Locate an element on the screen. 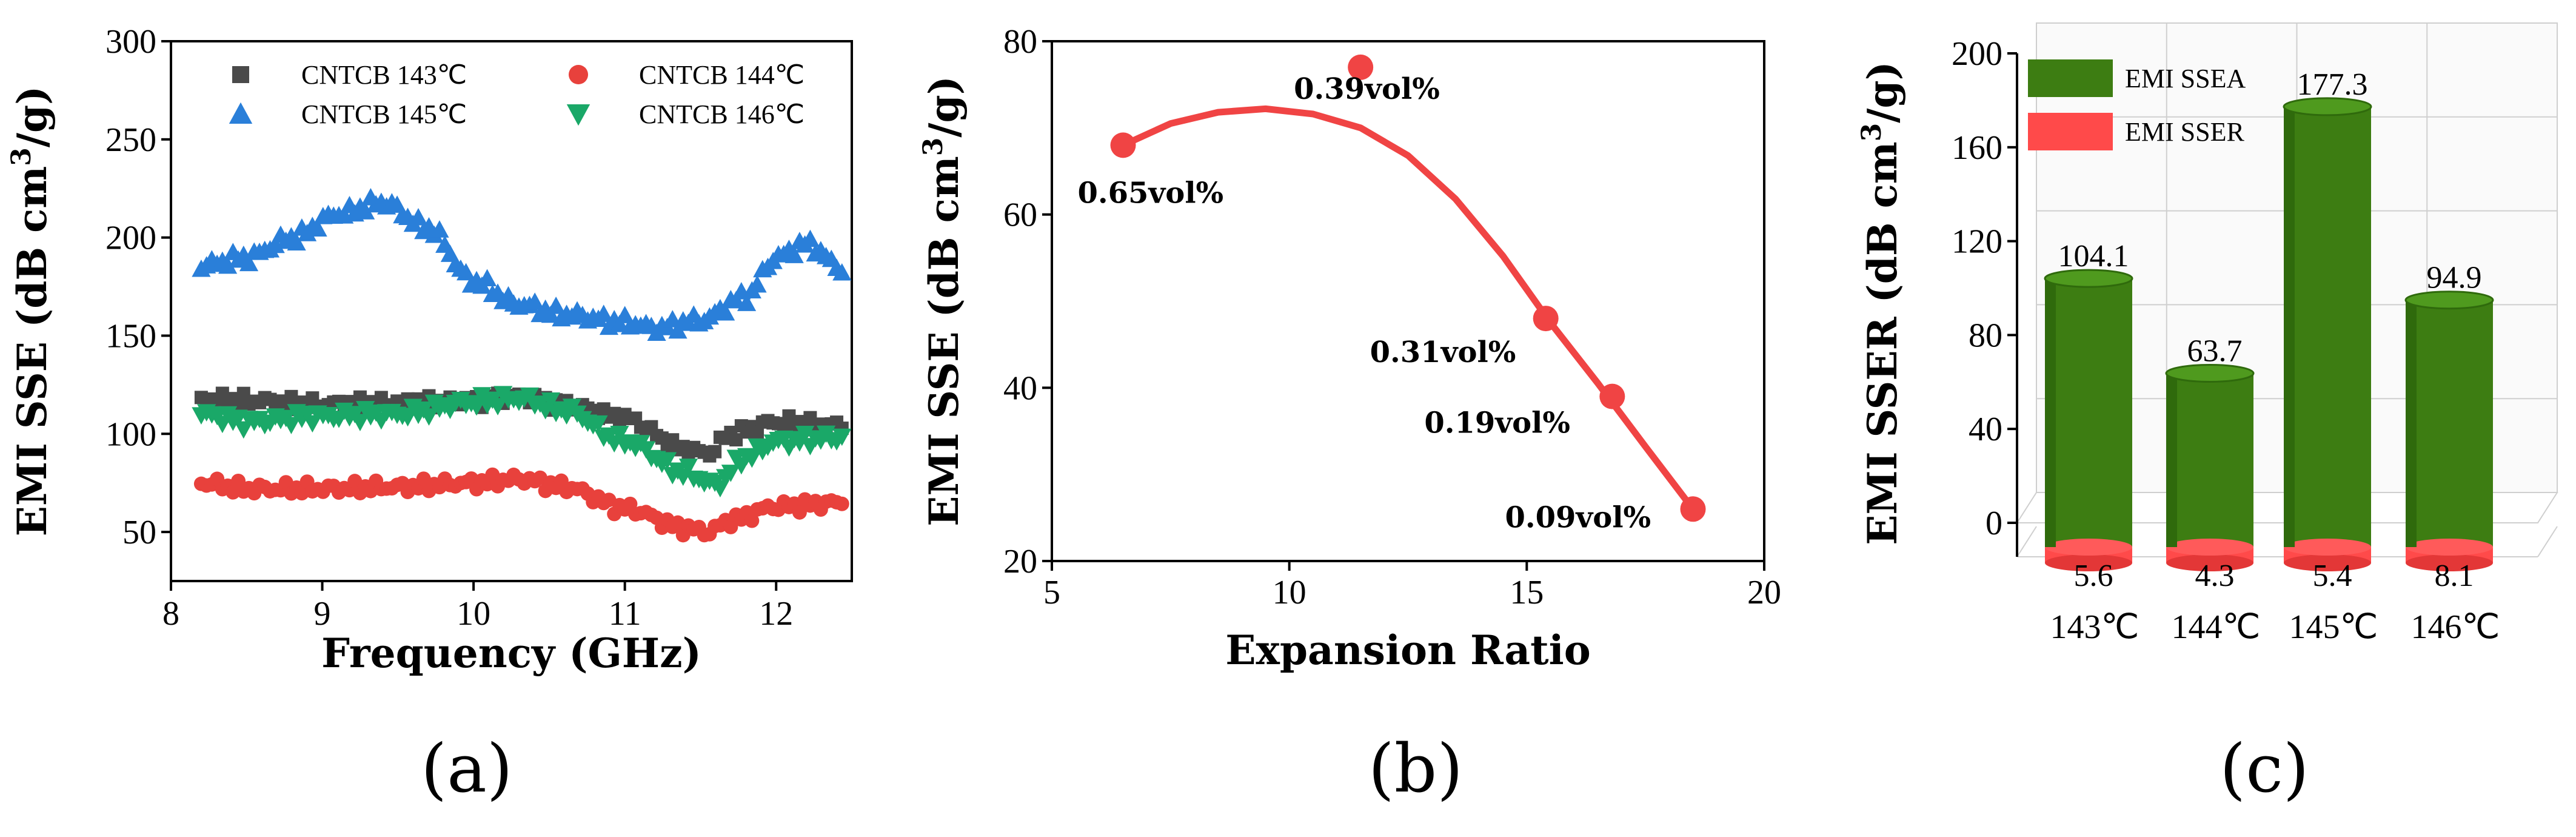  y-tick-label-a: 50 is located at coordinates (139, 533).